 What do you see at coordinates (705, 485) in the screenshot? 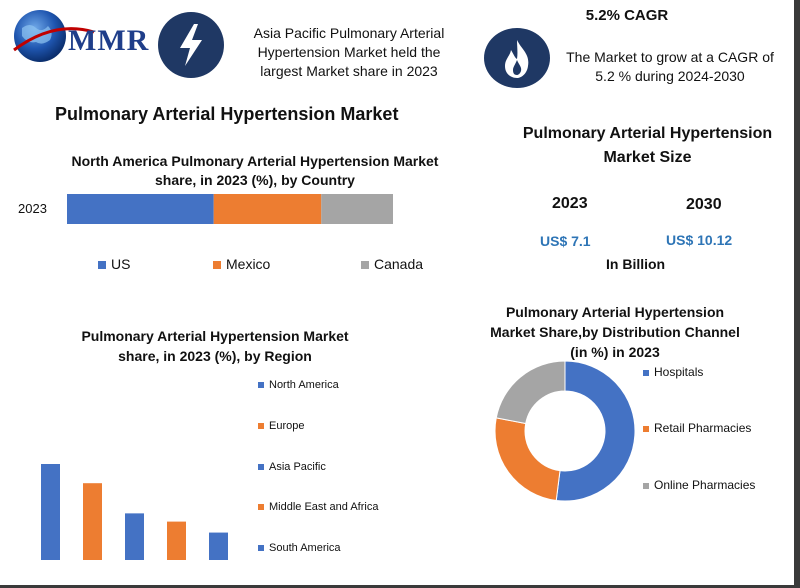
I see `legend-label: Online Pharmacies` at bounding box center [705, 485].